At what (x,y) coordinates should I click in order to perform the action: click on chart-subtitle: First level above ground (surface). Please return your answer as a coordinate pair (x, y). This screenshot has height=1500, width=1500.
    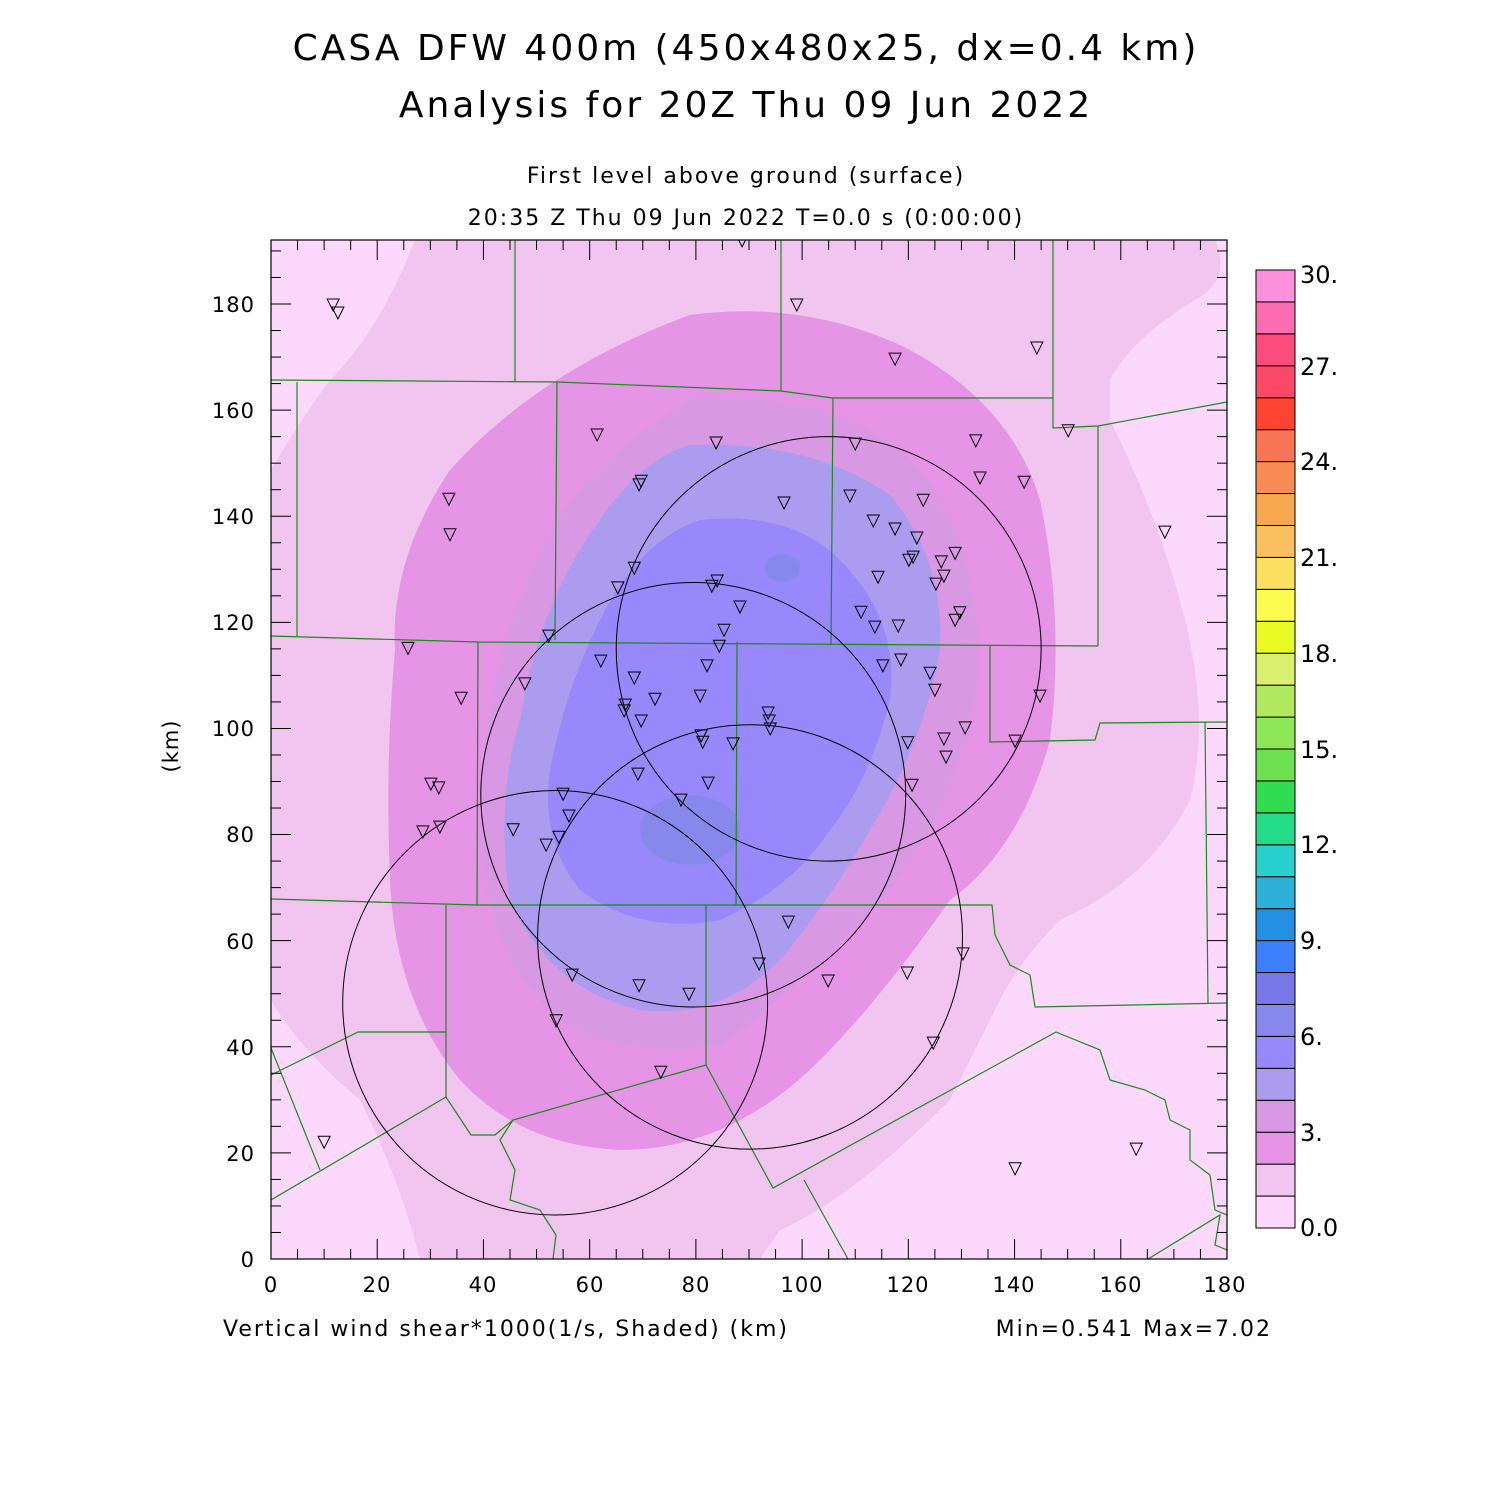
    Looking at the image, I should click on (746, 176).